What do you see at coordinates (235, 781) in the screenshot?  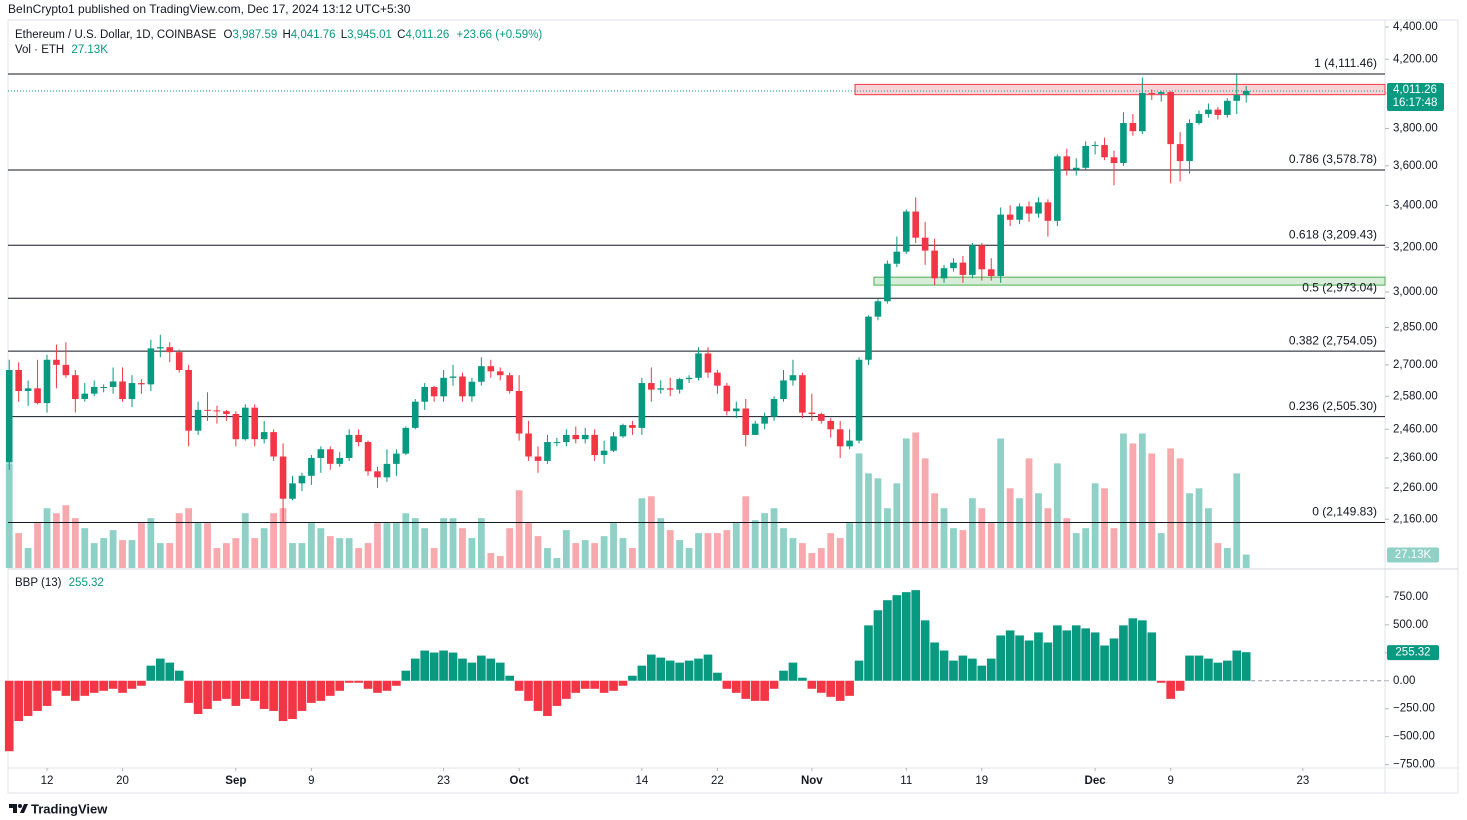 I see `x-tick-label: Sep` at bounding box center [235, 781].